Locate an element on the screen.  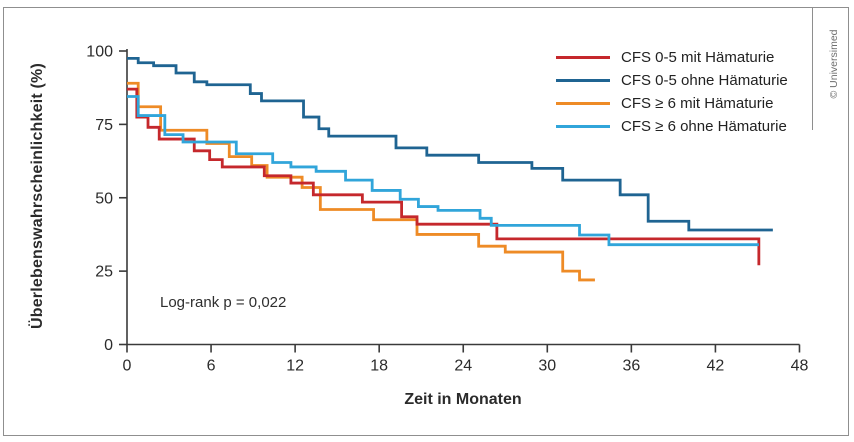
y-tick-label: 0 is located at coordinates (108, 345).